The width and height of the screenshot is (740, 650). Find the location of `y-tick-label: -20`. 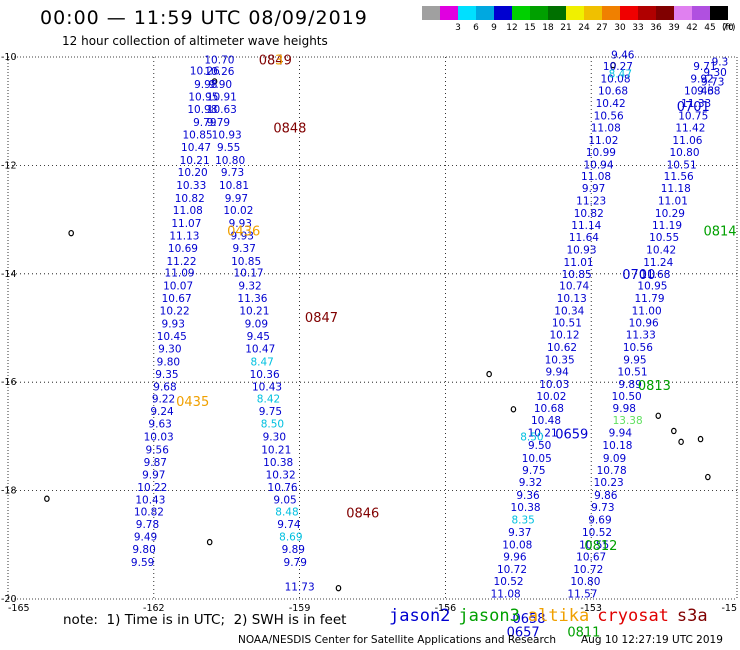

y-tick-label: -20 is located at coordinates (9, 599).